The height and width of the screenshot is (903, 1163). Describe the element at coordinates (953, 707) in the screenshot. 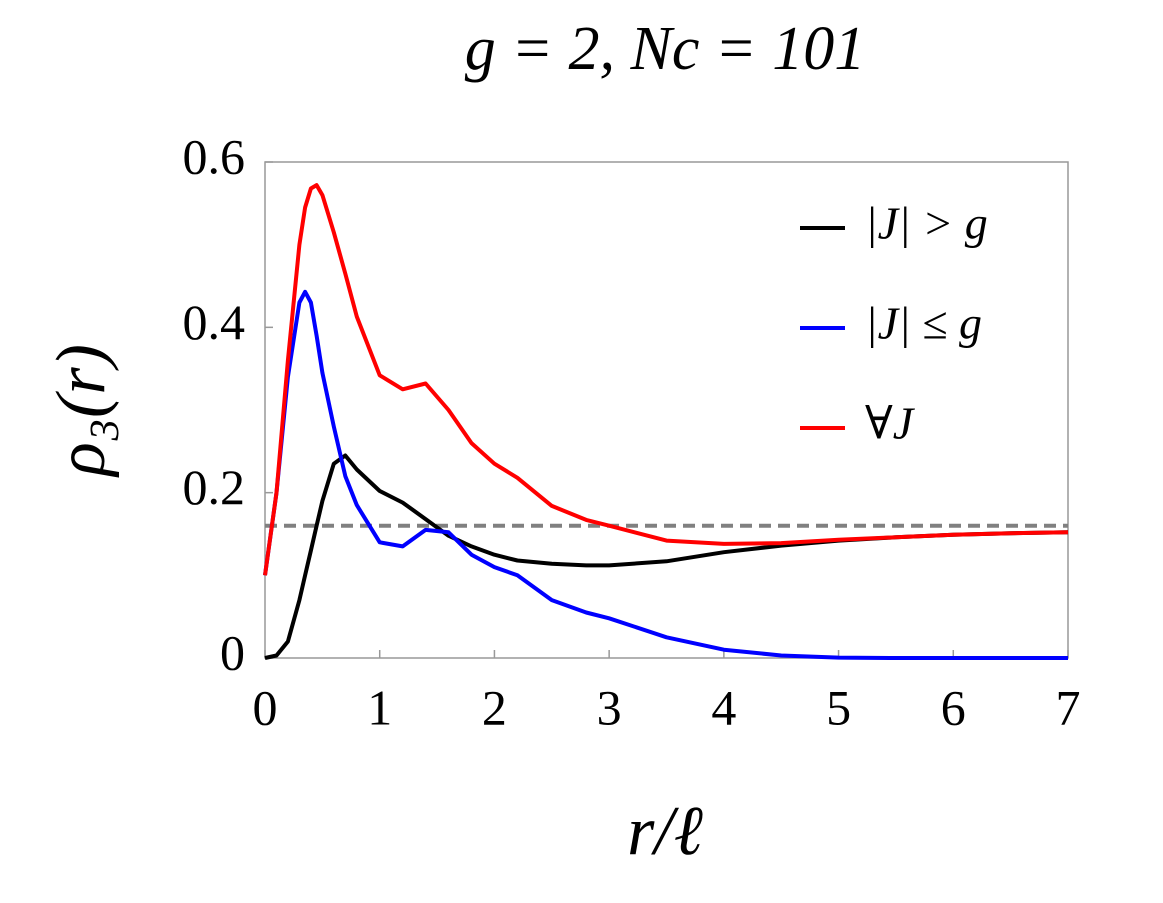

I see `x-tick-label: 6` at that location.